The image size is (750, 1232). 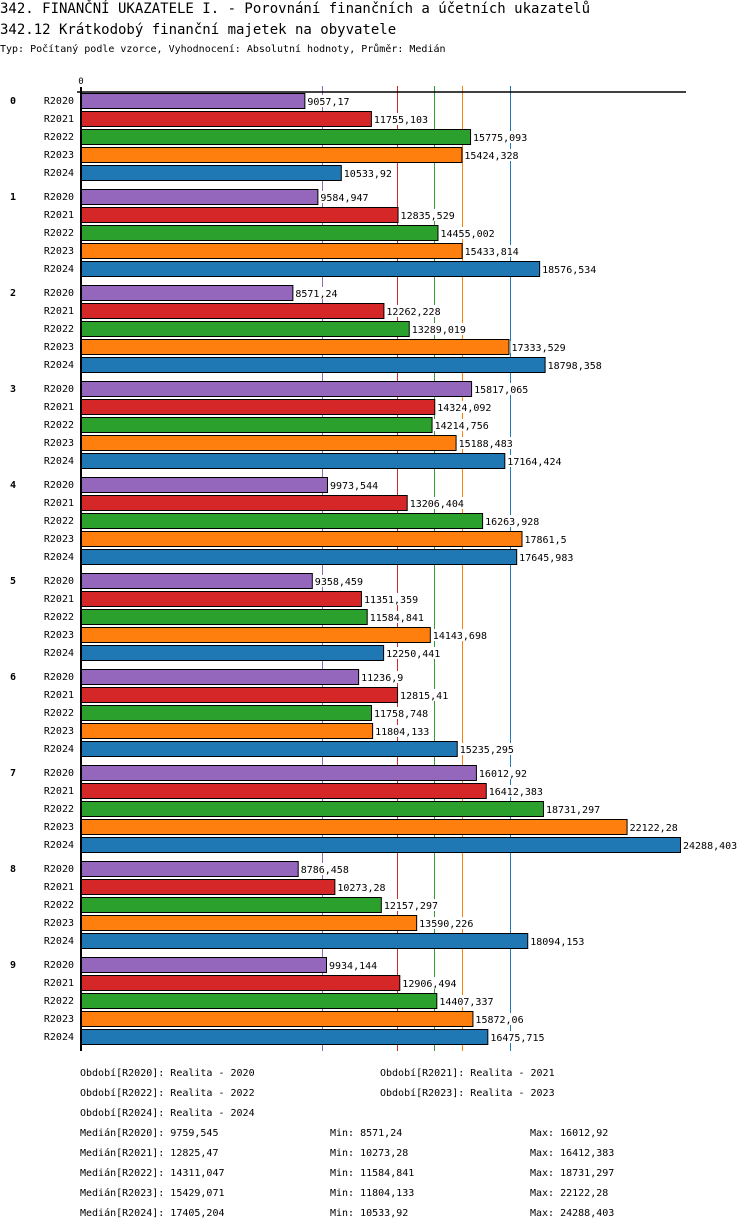 What do you see at coordinates (401, 120) in the screenshot?
I see `value-label: 11755,103` at bounding box center [401, 120].